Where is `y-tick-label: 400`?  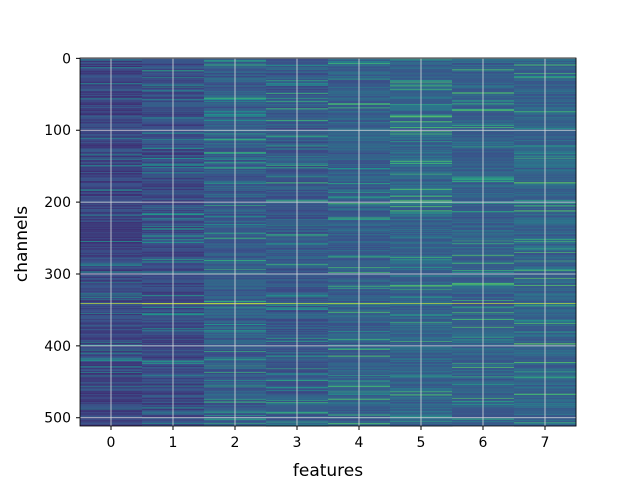
y-tick-label: 400 is located at coordinates (57, 347).